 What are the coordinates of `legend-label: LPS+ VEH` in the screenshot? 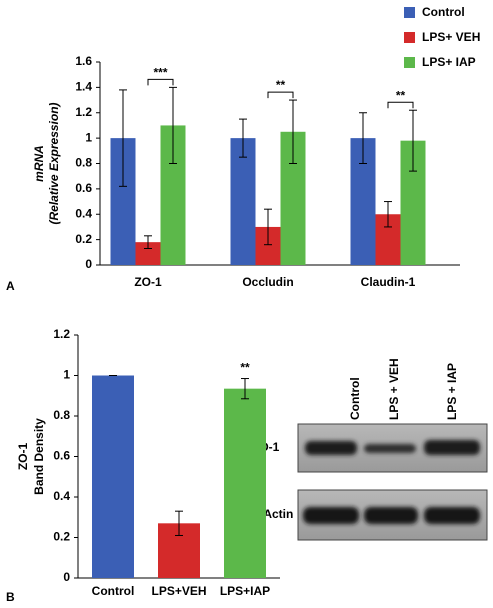 It's located at (451, 37).